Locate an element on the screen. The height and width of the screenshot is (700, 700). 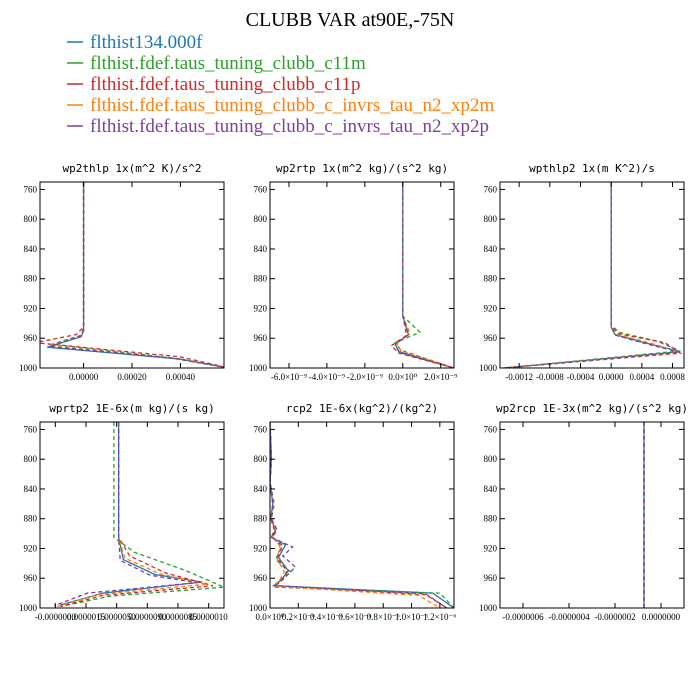
x-tick-label: 0.2×10⁻⁶ is located at coordinates (298, 617).